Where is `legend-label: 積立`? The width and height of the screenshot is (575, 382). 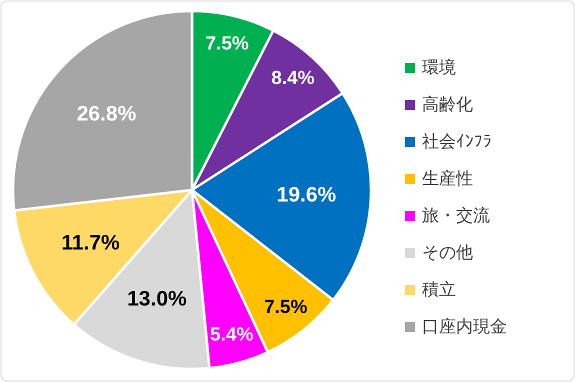 legend-label: 積立 is located at coordinates (439, 290).